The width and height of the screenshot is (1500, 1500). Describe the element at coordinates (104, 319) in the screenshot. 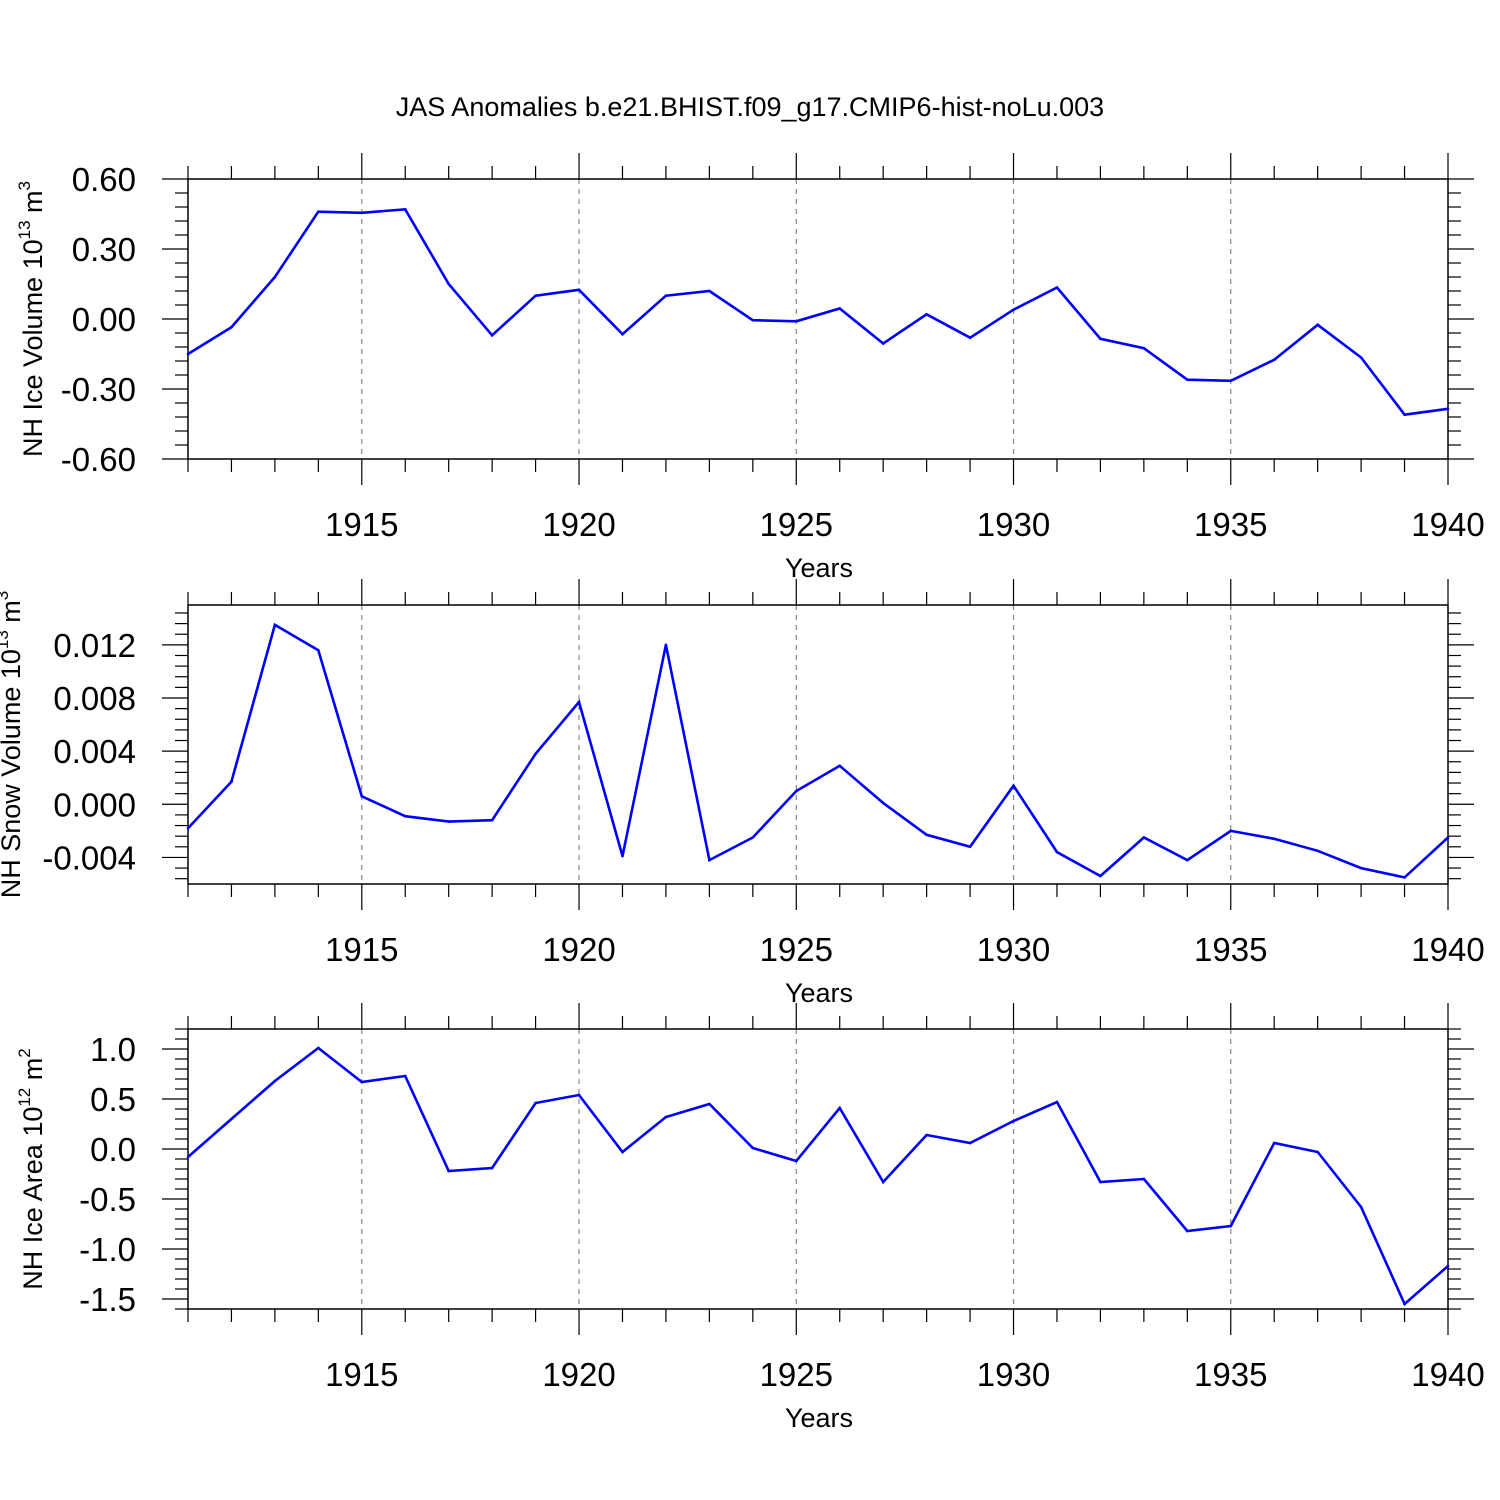

I see `y-tick-label: 0.00` at that location.